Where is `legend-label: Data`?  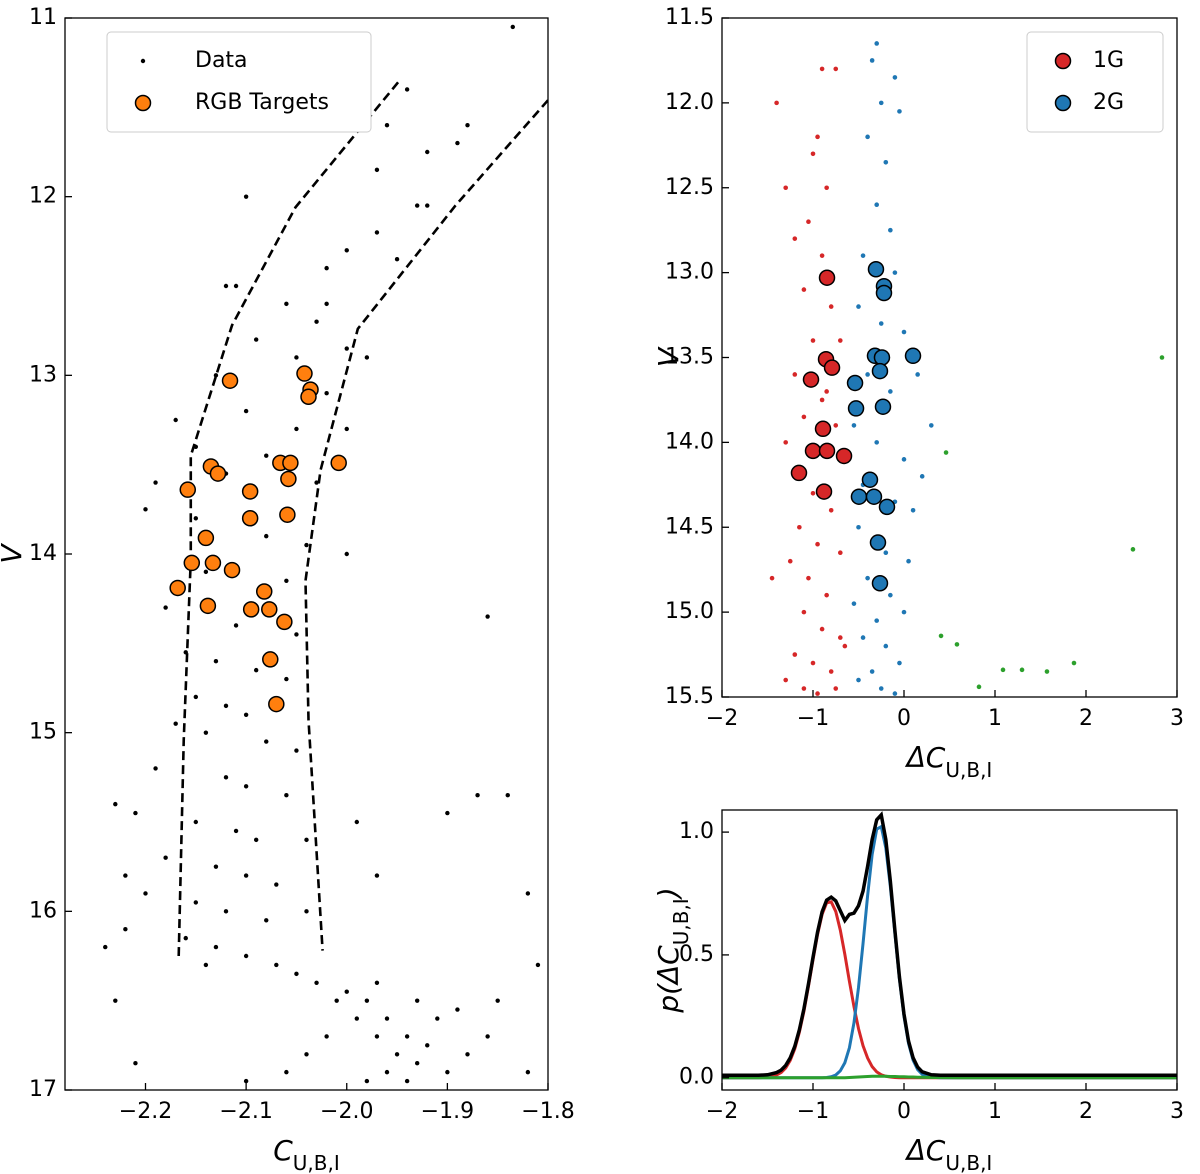
legend-label: Data is located at coordinates (221, 60).